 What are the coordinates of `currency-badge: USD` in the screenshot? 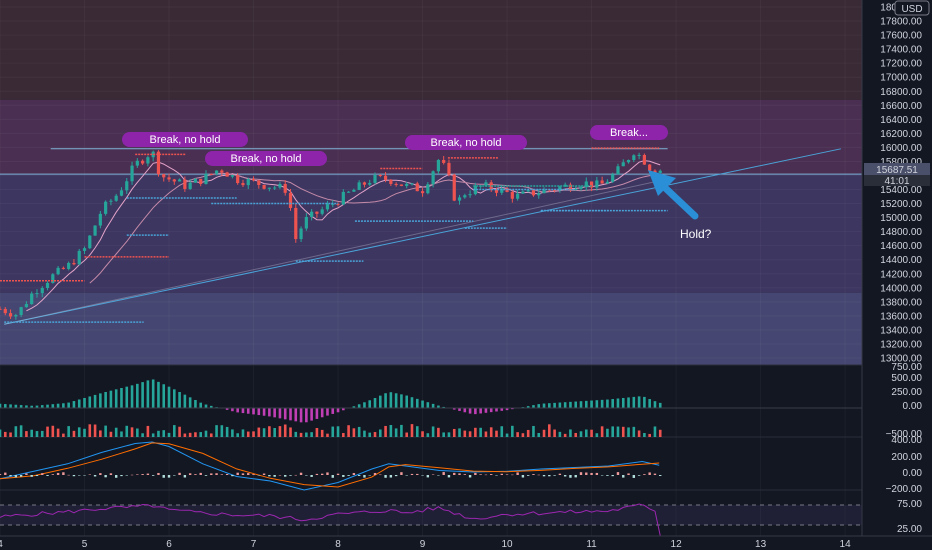 It's located at (912, 8).